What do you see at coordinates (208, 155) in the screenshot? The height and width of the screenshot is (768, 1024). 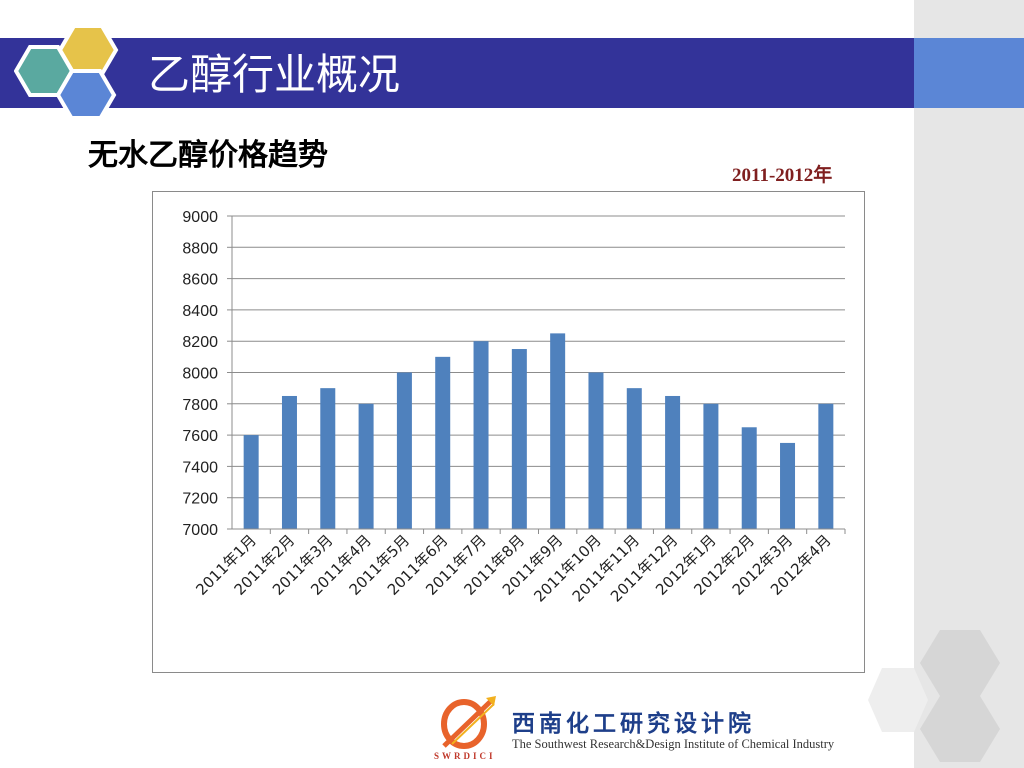 I see `slide-subtitle: 无水乙醇价格趋势` at bounding box center [208, 155].